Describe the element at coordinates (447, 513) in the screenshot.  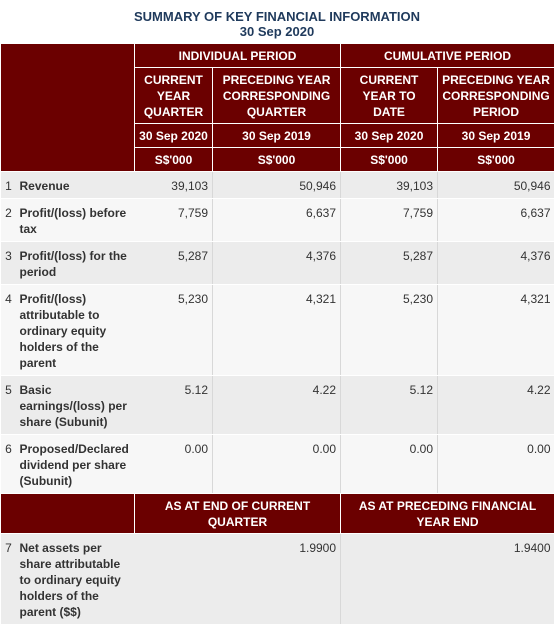
I see `as-at-preceding-year-end: AS AT PRECEDING FINANCIAL YEAR END` at that location.